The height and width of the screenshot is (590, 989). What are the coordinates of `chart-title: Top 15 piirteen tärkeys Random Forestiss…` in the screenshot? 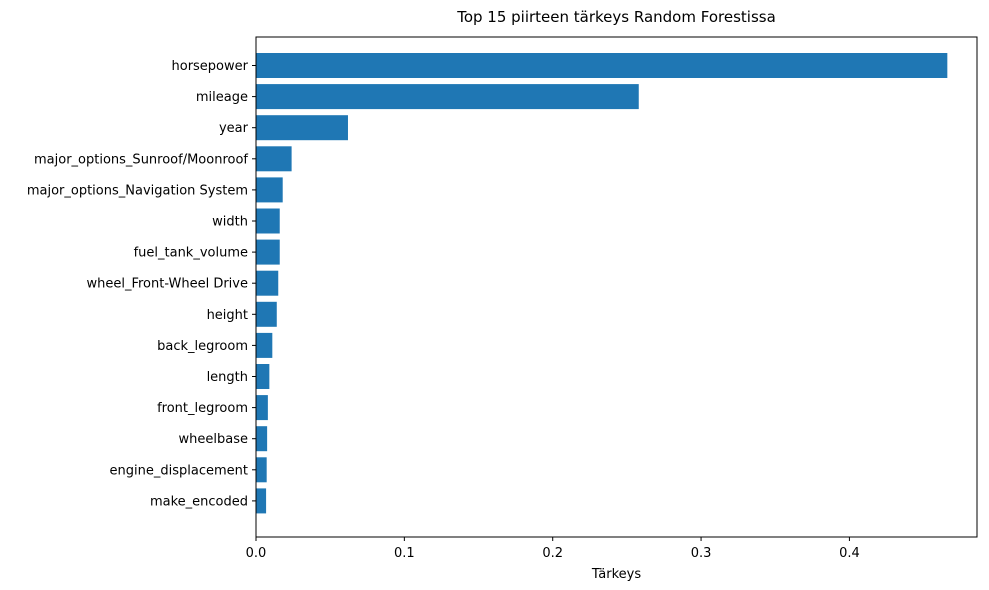 It's located at (616, 17).